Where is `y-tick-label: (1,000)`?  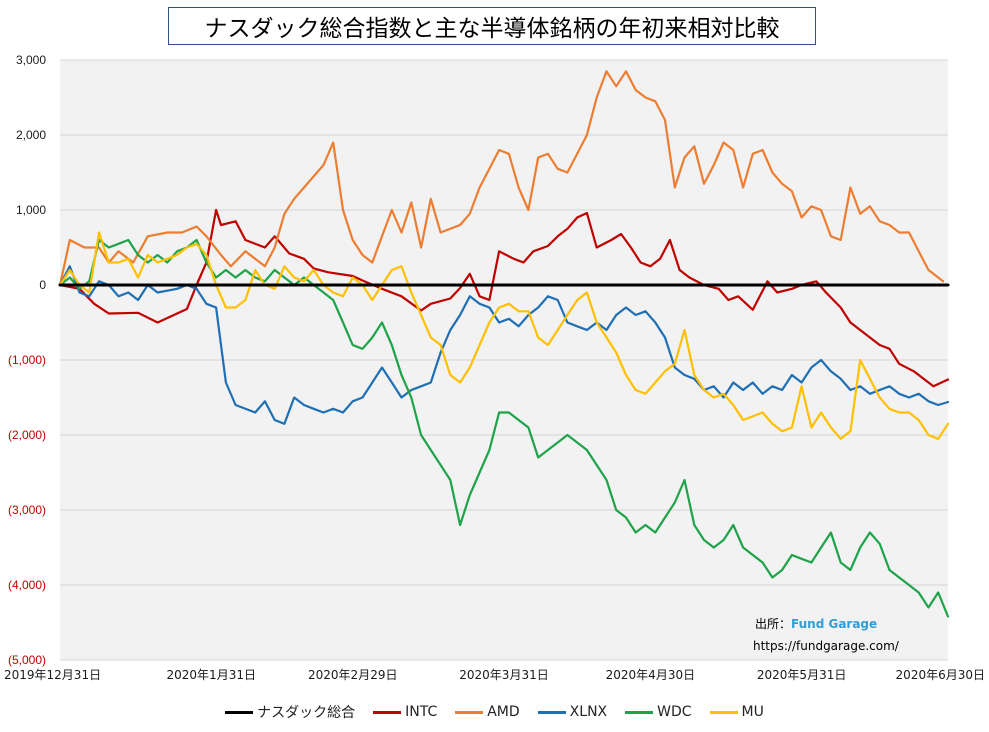 y-tick-label: (1,000) is located at coordinates (27, 360).